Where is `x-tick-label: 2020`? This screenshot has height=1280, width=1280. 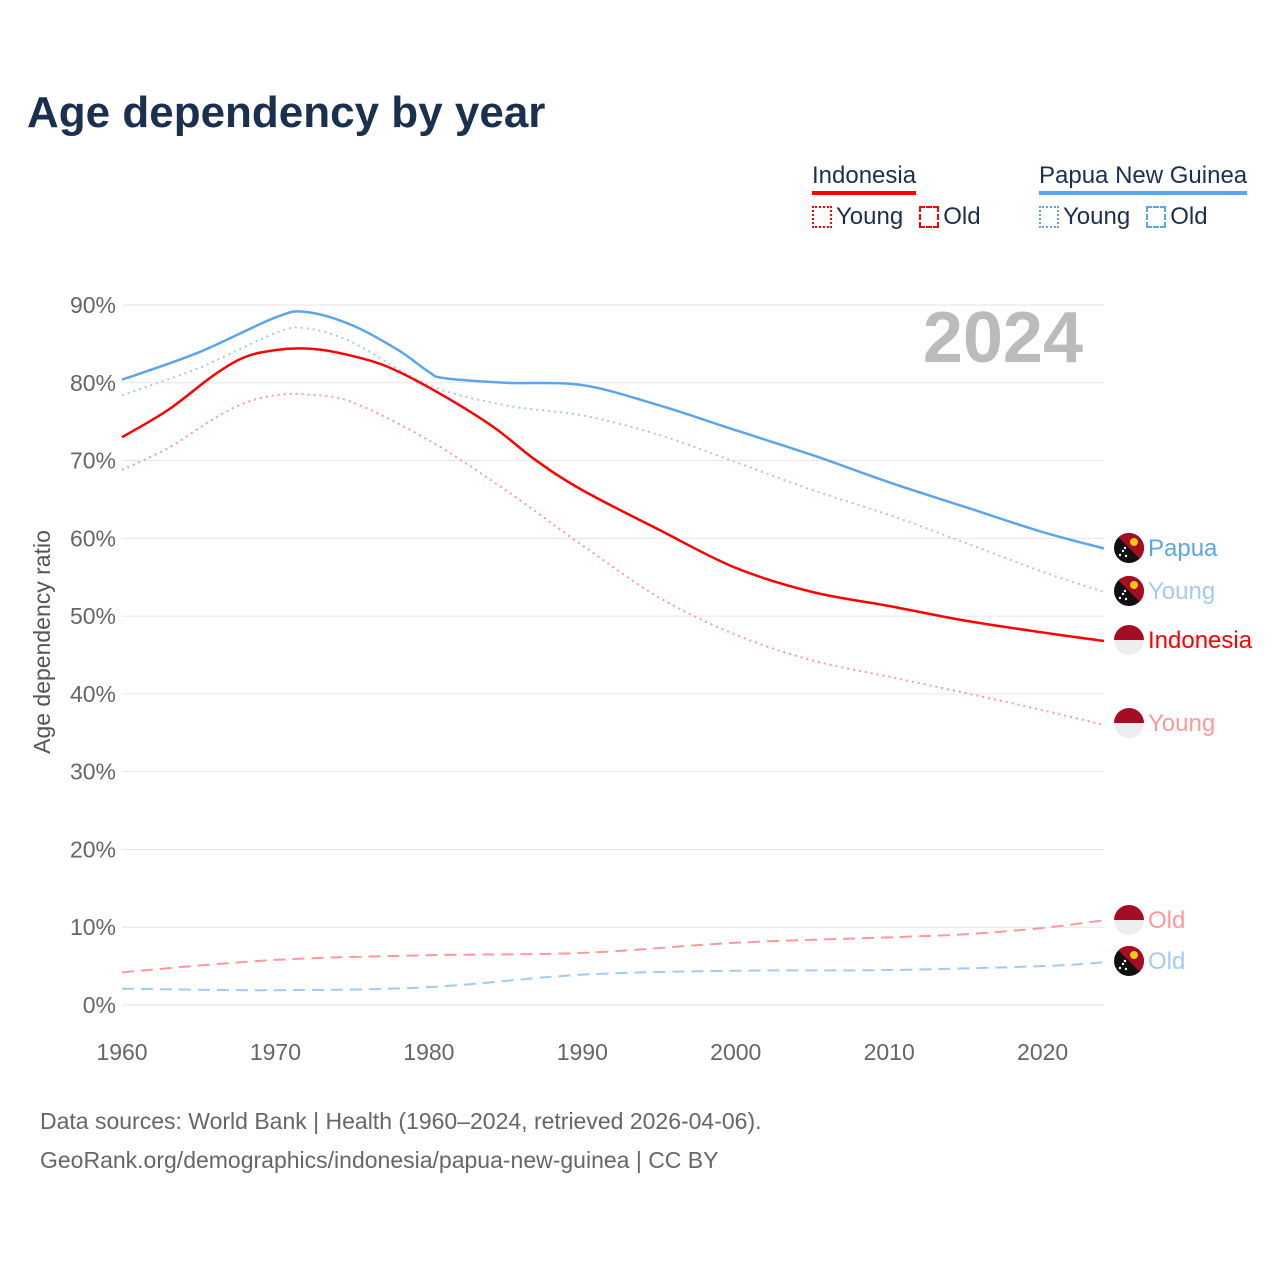 x-tick-label: 2020 is located at coordinates (1042, 1052).